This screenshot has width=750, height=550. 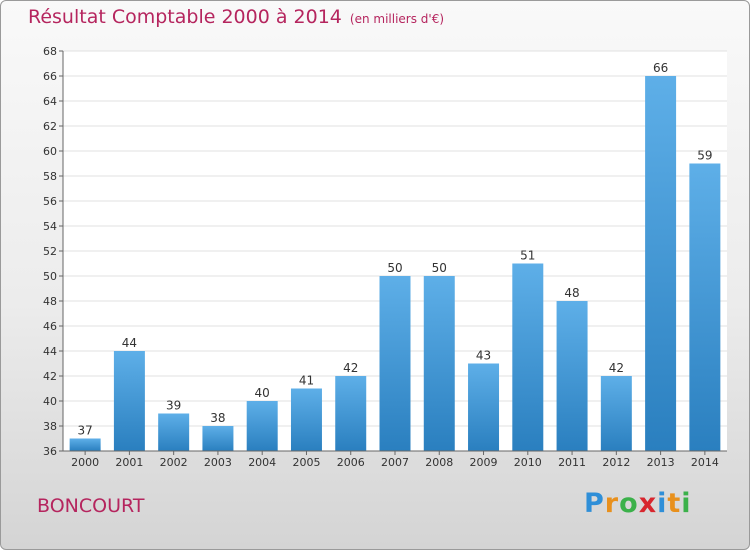 What do you see at coordinates (661, 462) in the screenshot?
I see `x-tick-label: 2013` at bounding box center [661, 462].